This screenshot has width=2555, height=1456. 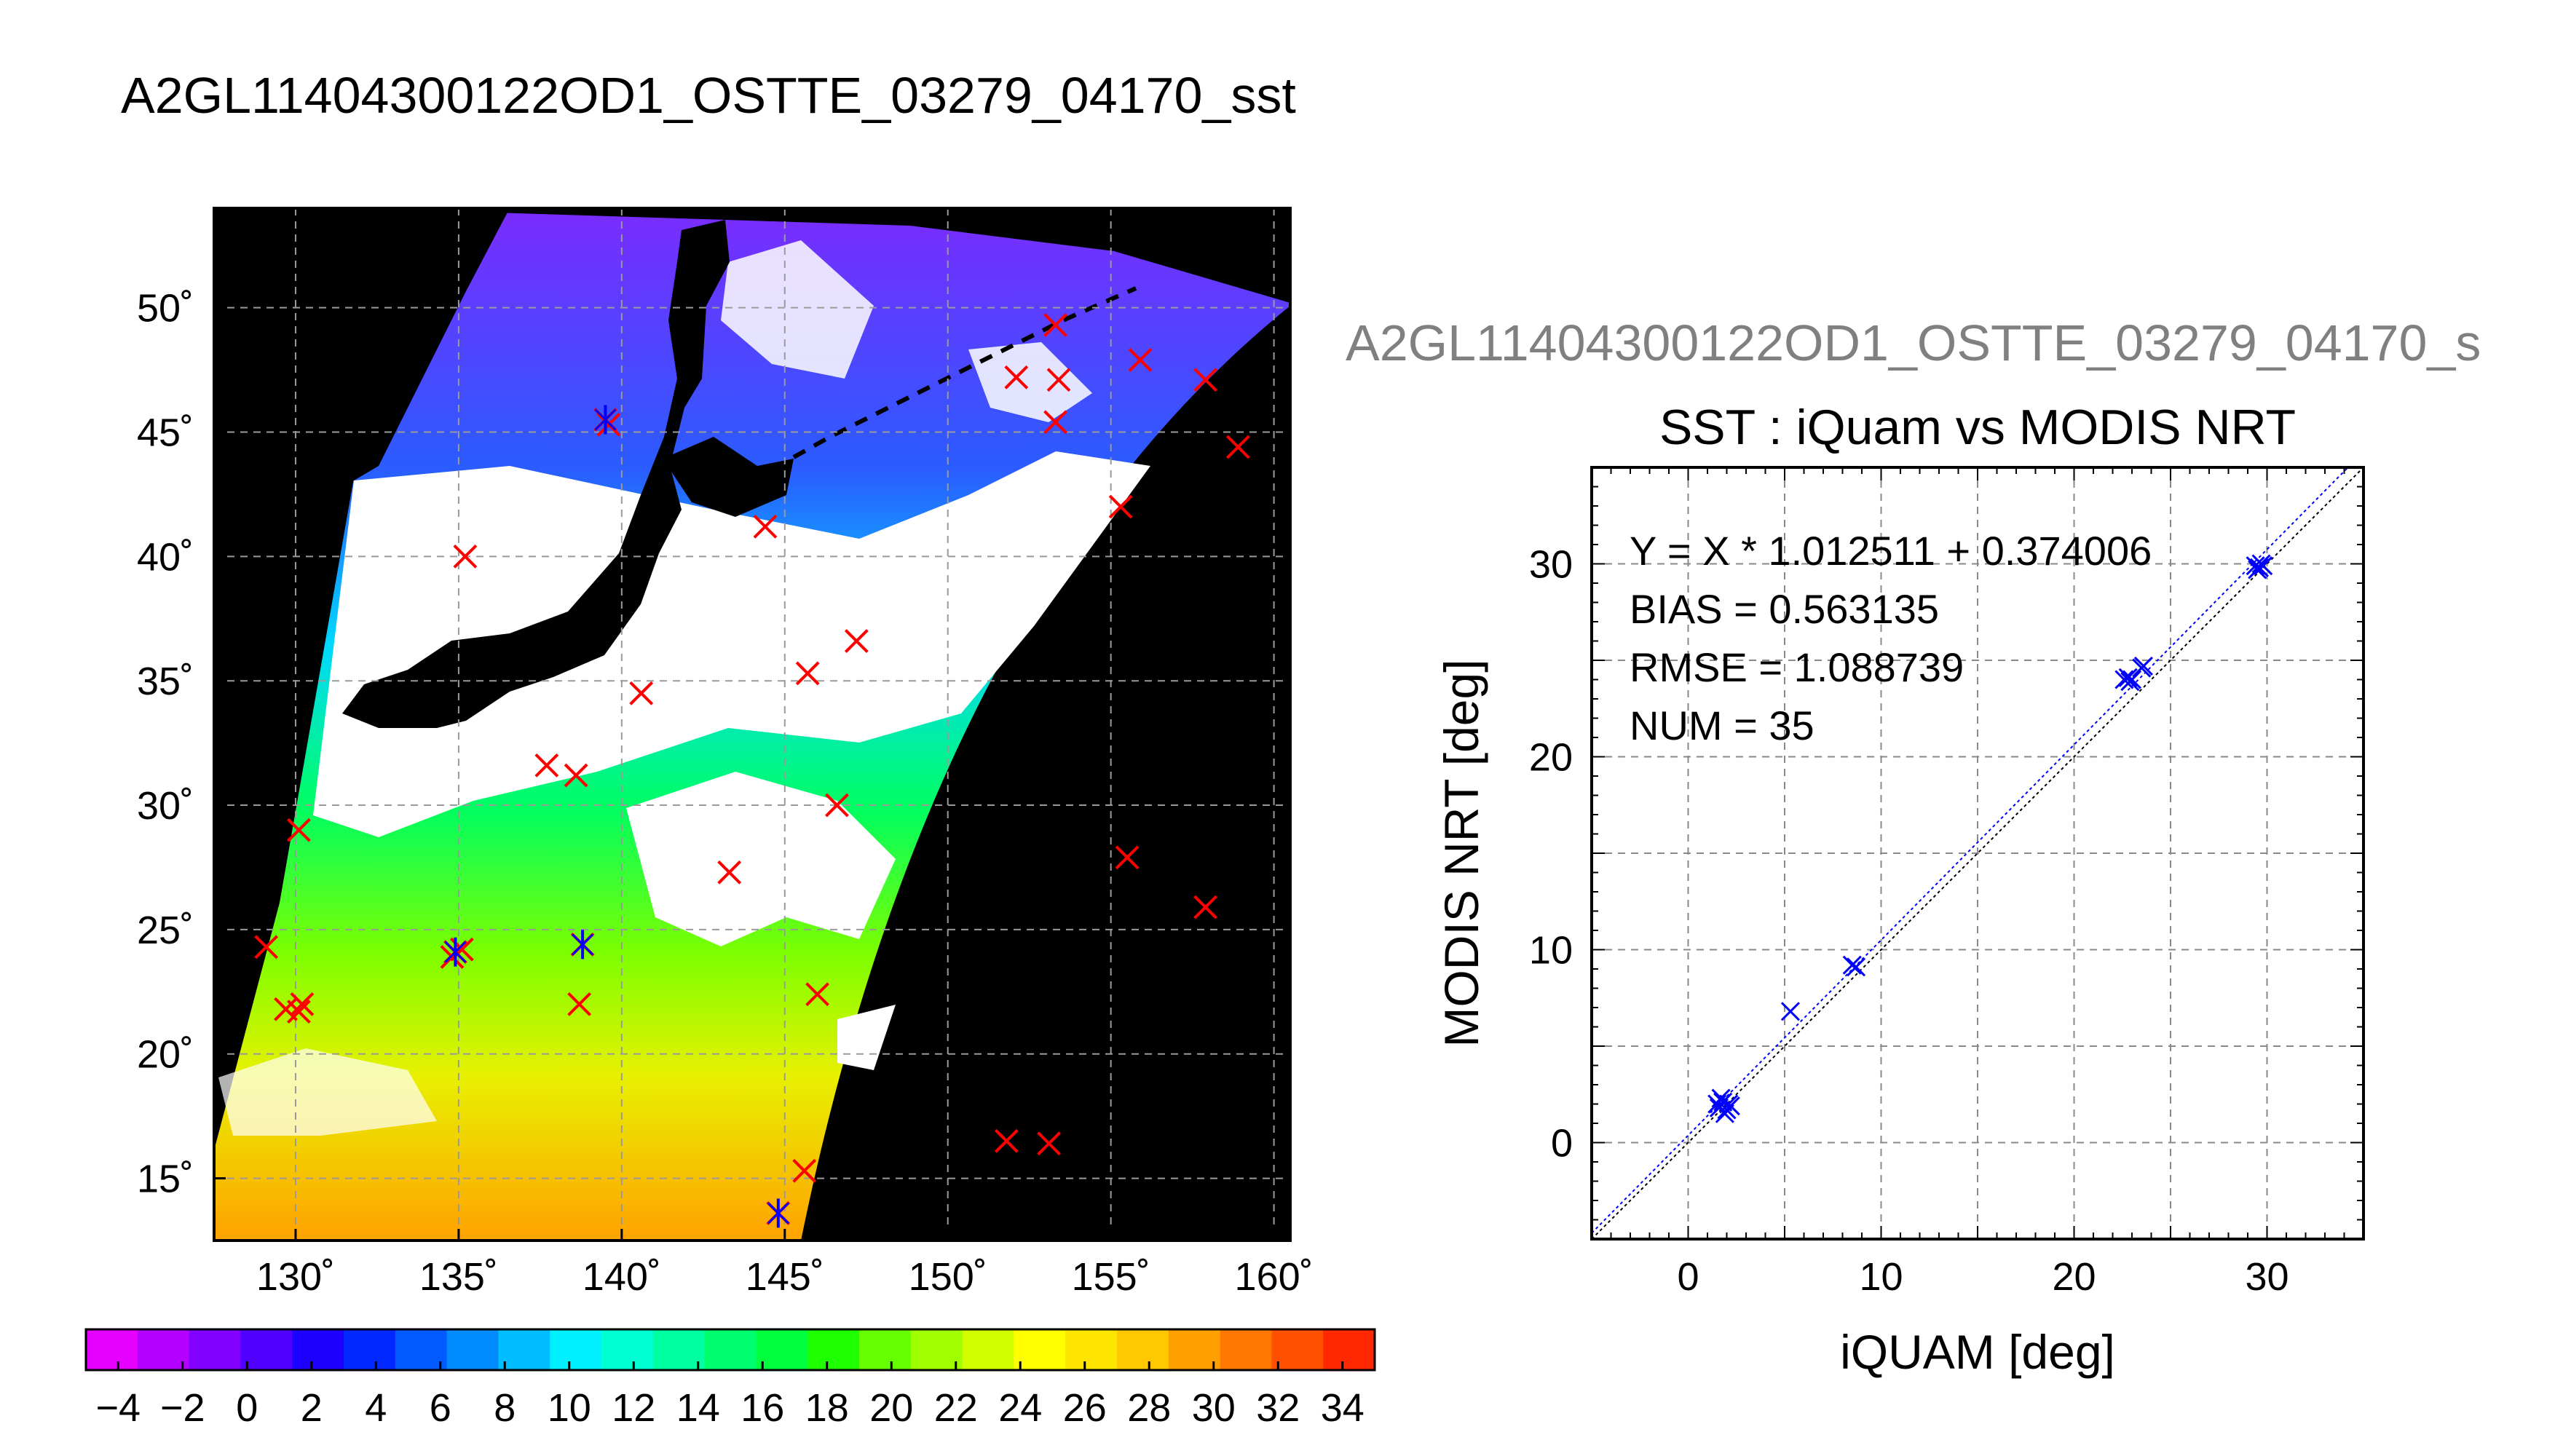 I want to click on scatter-y-tick-label: 10, so click(x=1551, y=951).